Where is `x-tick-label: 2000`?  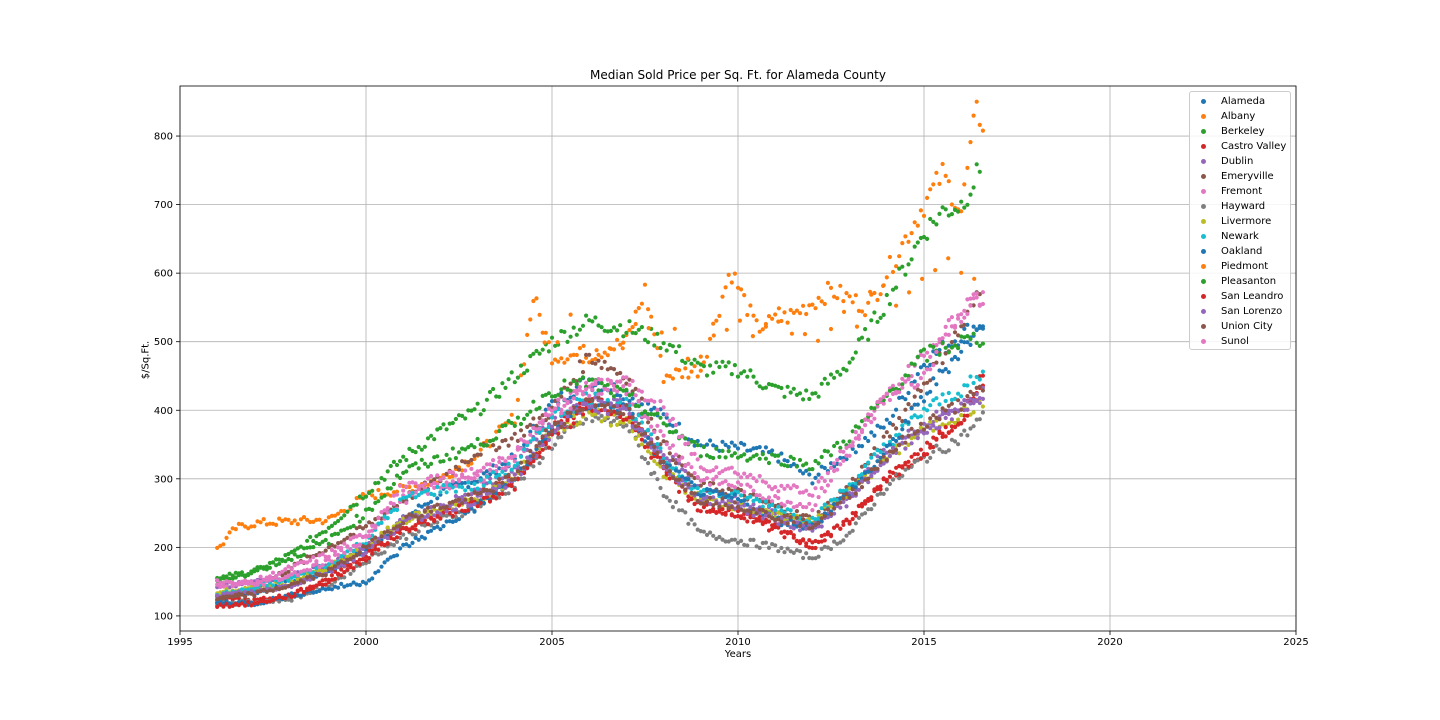 x-tick-label: 2000 is located at coordinates (365, 642).